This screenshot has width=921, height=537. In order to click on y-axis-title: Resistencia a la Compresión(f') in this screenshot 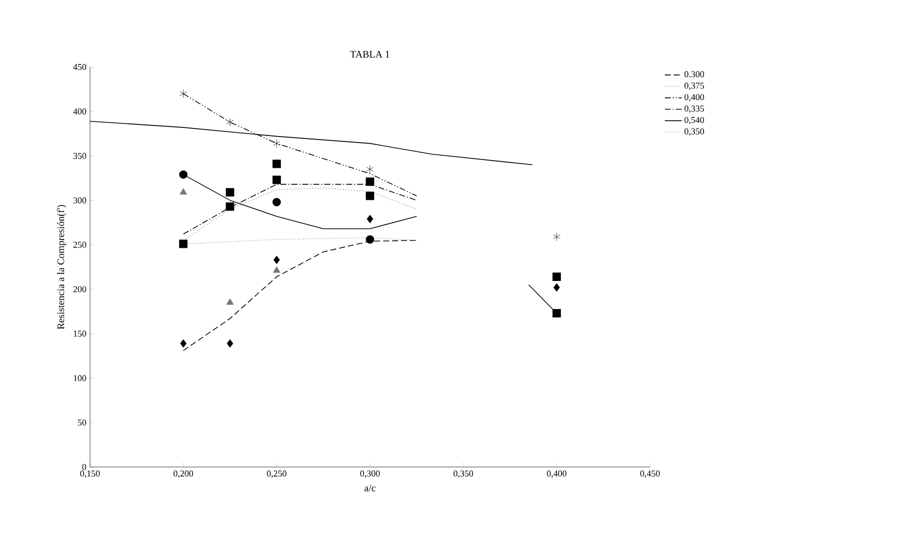, I will do `click(61, 267)`.